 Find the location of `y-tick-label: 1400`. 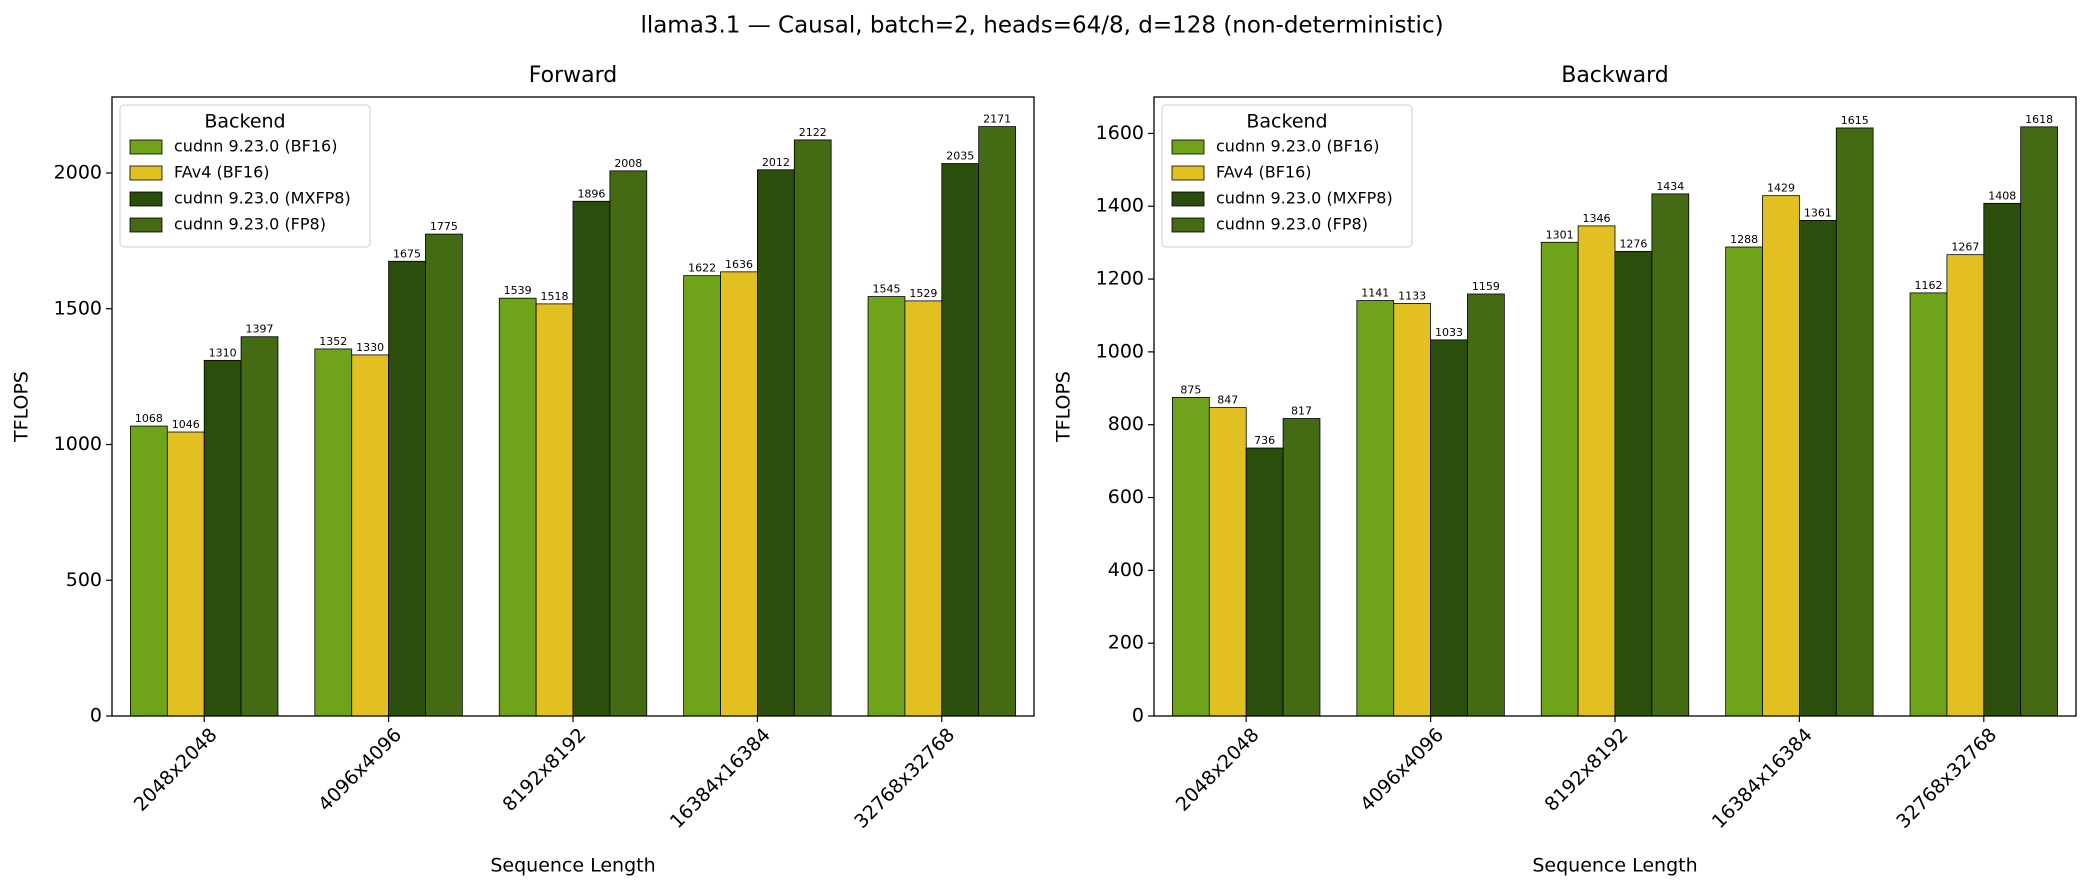

y-tick-label: 1400 is located at coordinates (1120, 206).